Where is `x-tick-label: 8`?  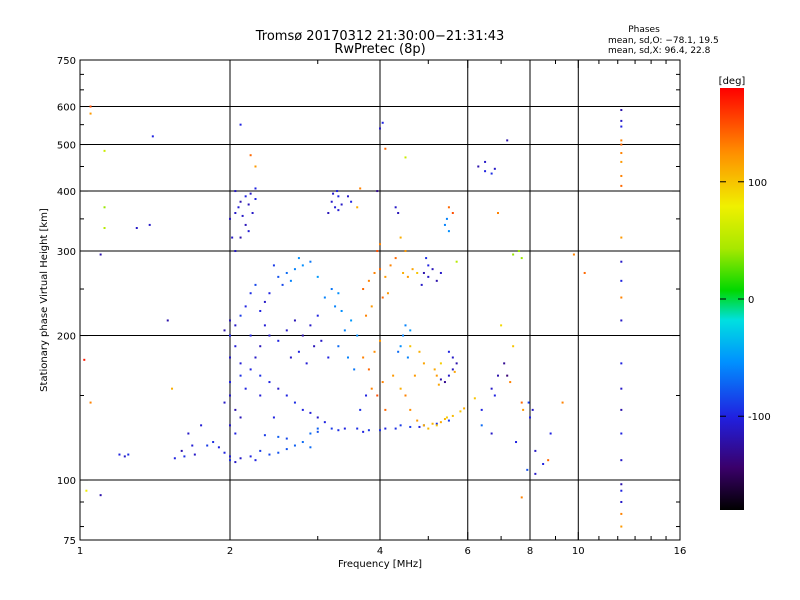
x-tick-label: 8 is located at coordinates (530, 551).